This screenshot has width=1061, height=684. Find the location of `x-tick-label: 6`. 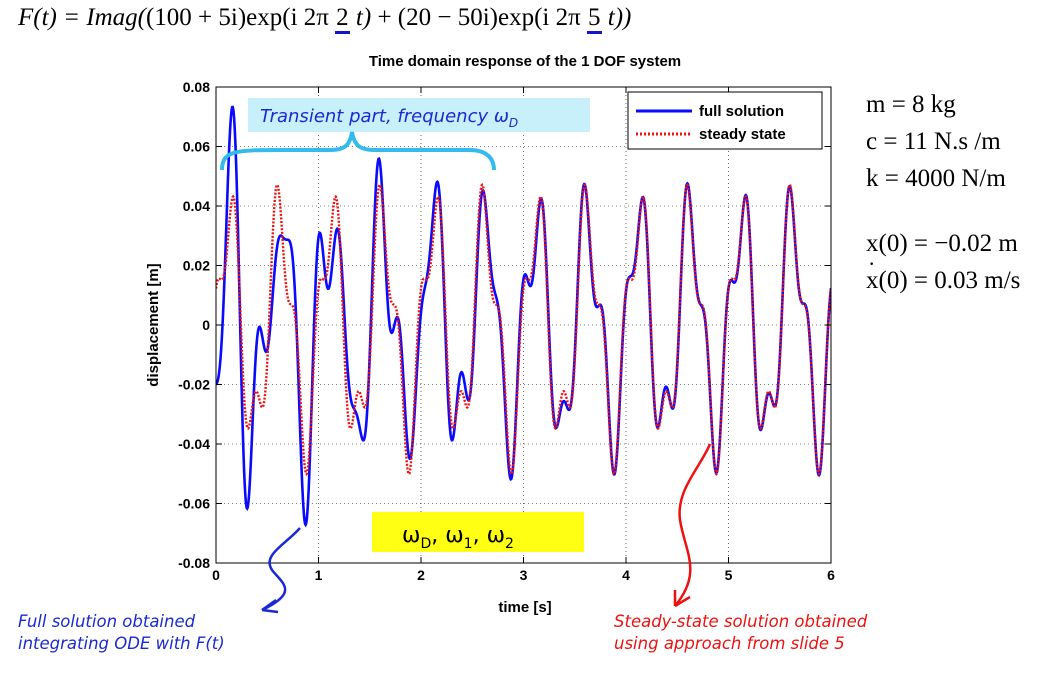

x-tick-label: 6 is located at coordinates (831, 575).